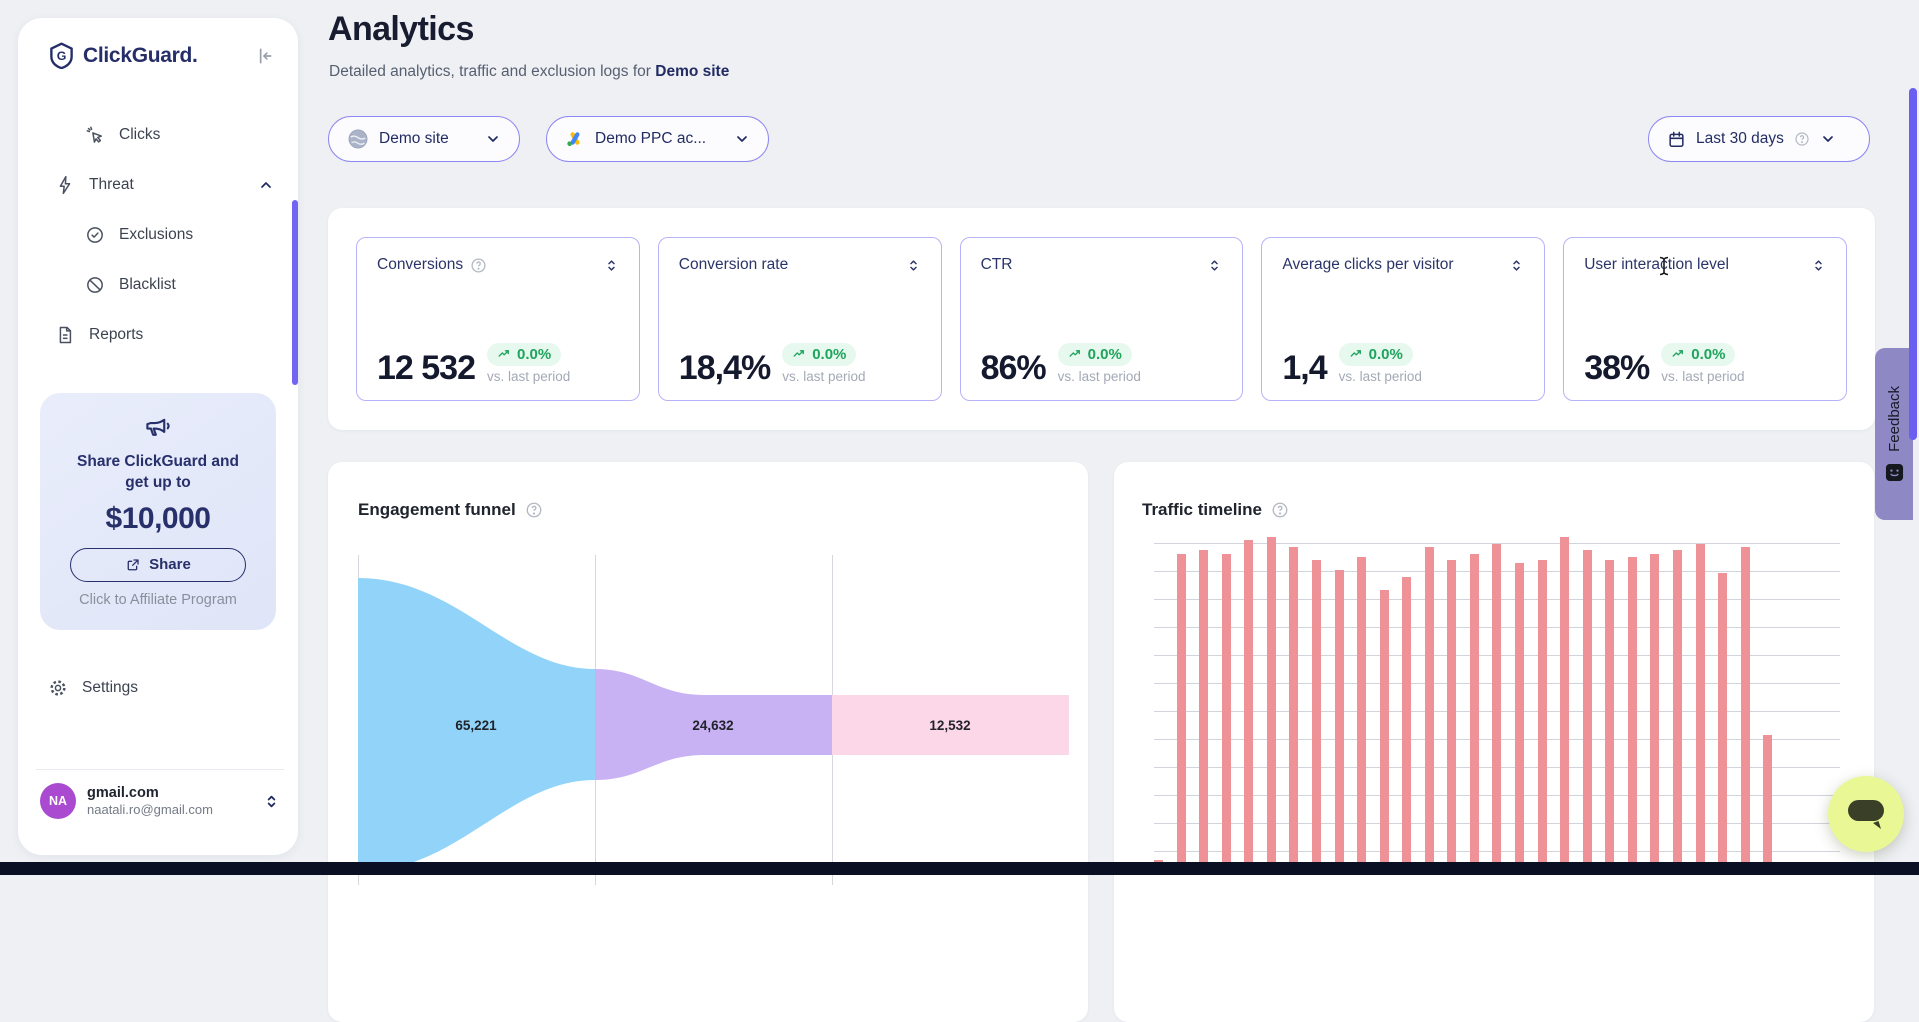 The width and height of the screenshot is (1919, 1022). What do you see at coordinates (158, 185) in the screenshot?
I see `sidebar-item-threat: Threat` at bounding box center [158, 185].